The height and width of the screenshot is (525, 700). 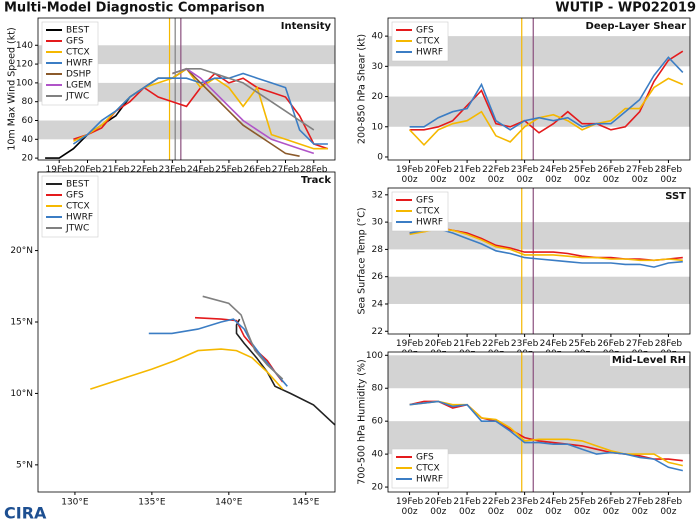 I want to click on logo: CIRA, so click(x=25, y=513).